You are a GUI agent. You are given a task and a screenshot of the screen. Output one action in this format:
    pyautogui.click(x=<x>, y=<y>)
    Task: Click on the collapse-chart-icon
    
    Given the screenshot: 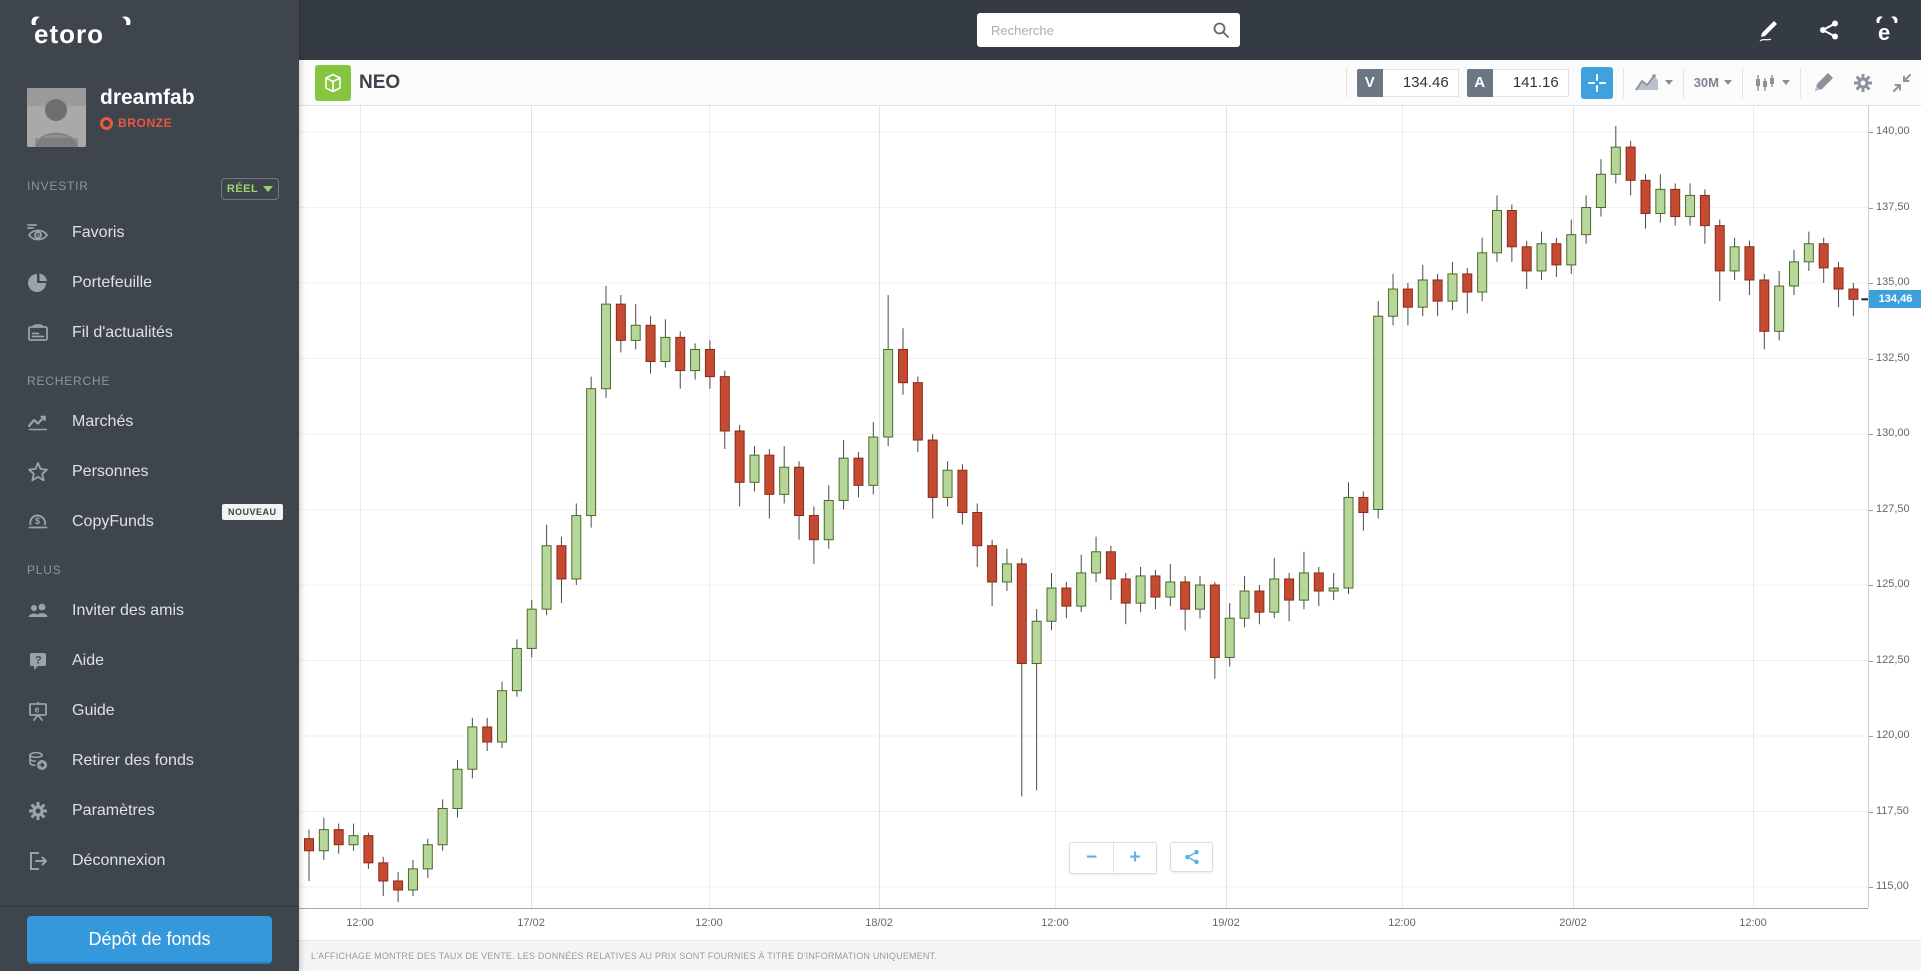 What is the action you would take?
    pyautogui.click(x=1902, y=83)
    